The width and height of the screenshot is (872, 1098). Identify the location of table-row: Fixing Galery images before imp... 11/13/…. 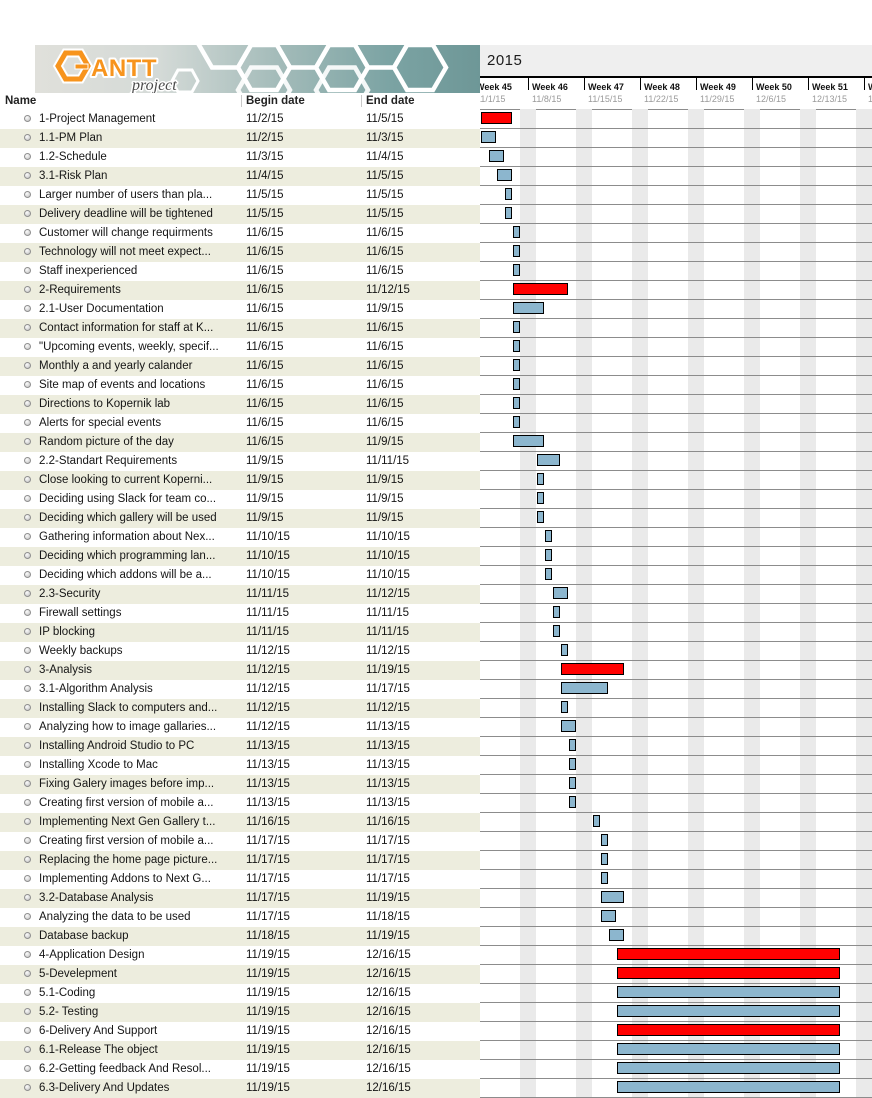
(240, 784).